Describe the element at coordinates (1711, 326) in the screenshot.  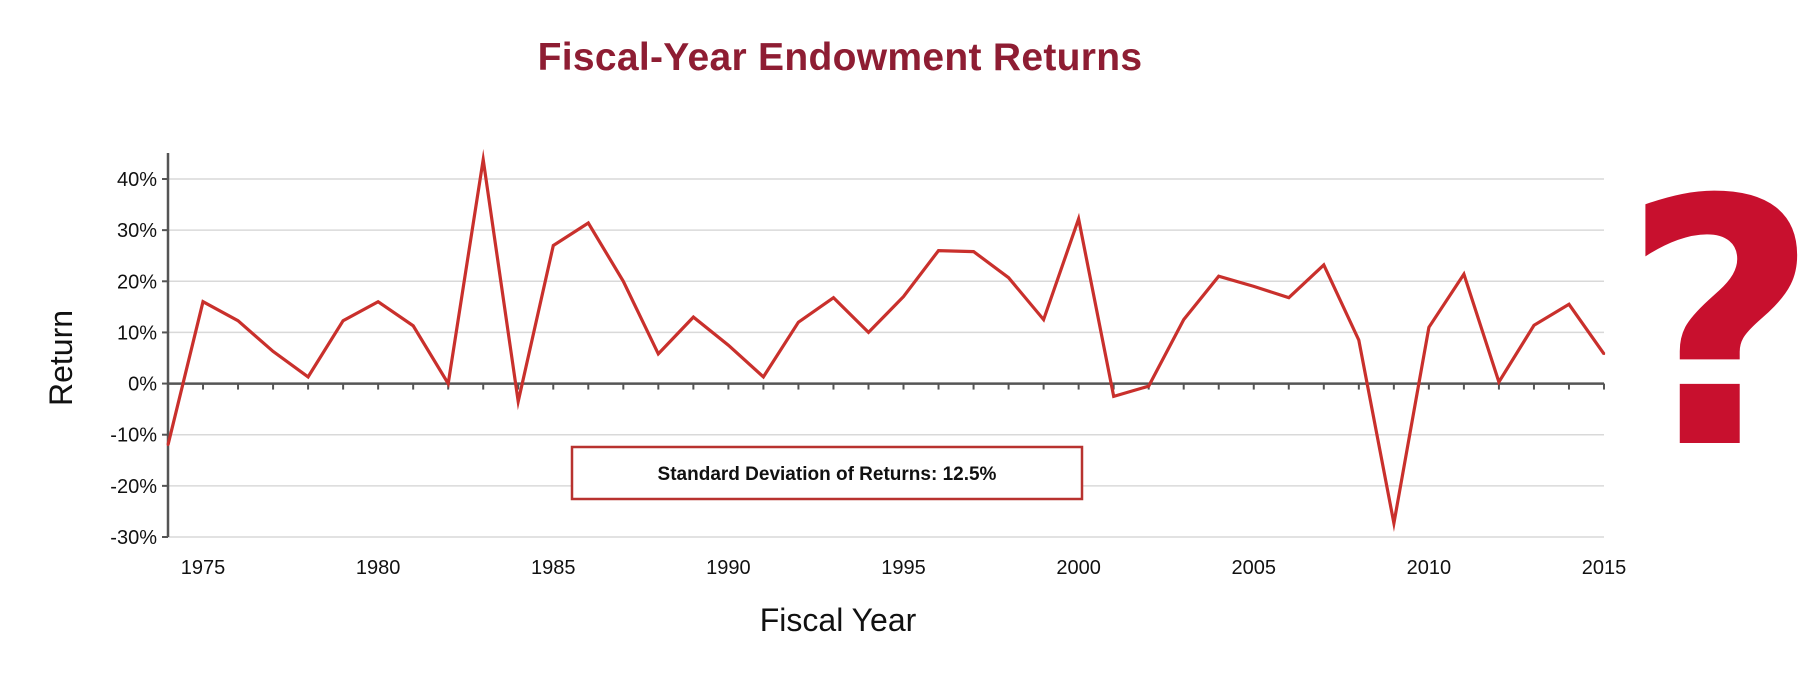
I see `question-mark-icon: ?` at that location.